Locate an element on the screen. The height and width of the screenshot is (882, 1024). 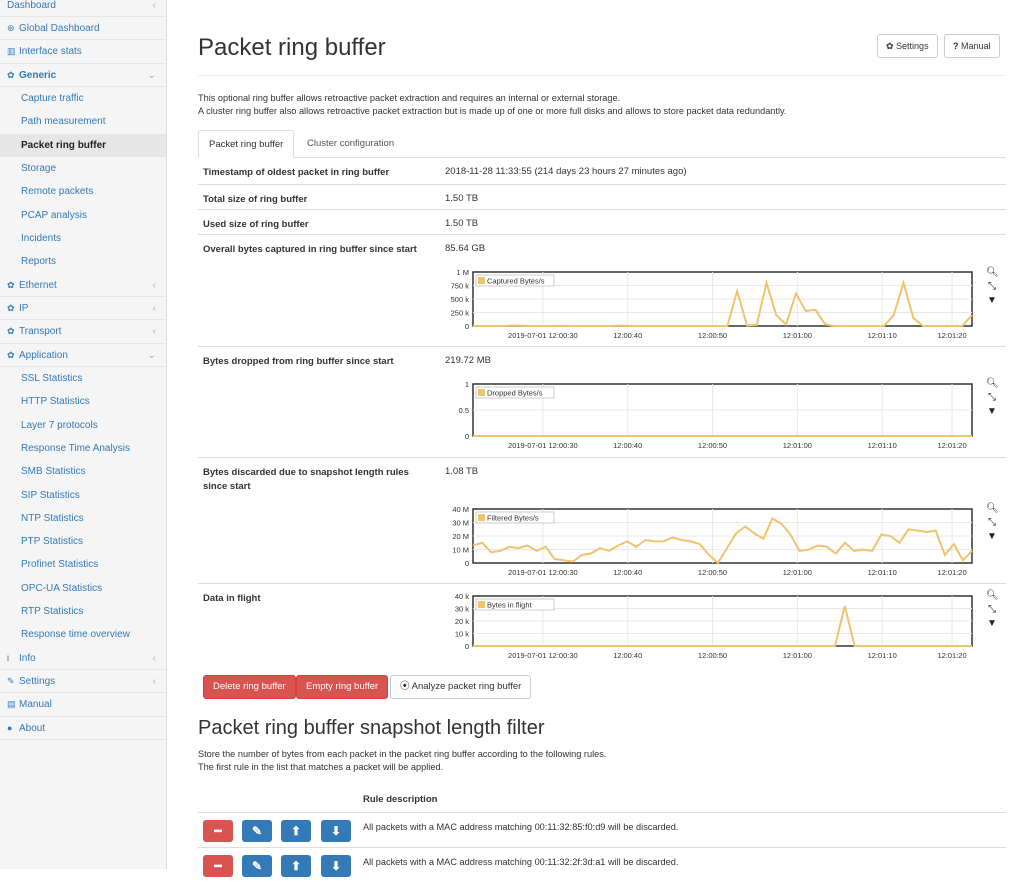
legend-label: Dropped Bytes/s is located at coordinates (515, 393).